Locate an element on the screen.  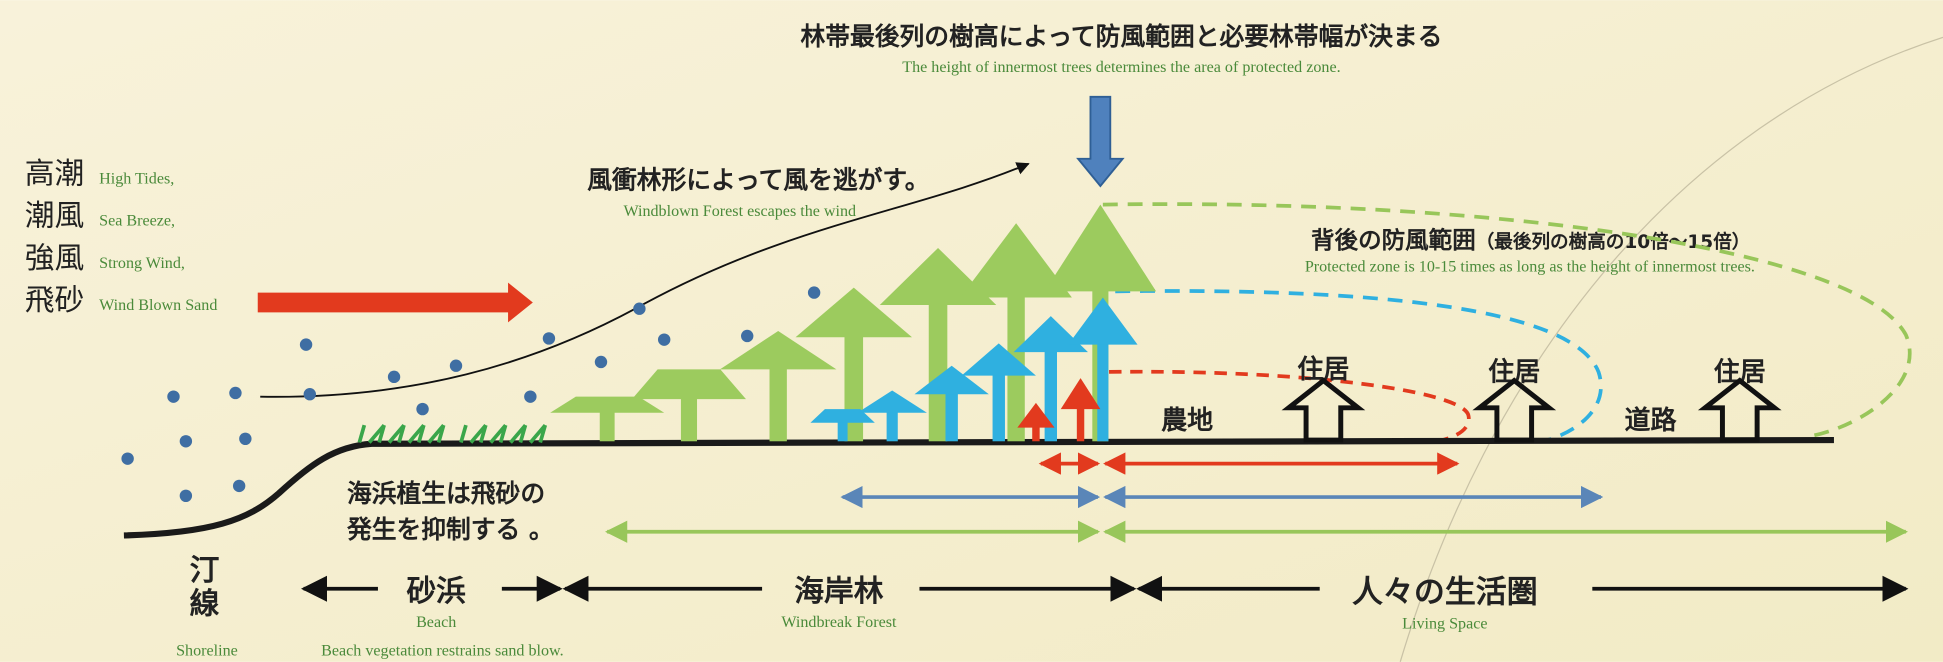
windblown-jp: 風衝林形によって風を逃がす。 is located at coordinates (758, 179).